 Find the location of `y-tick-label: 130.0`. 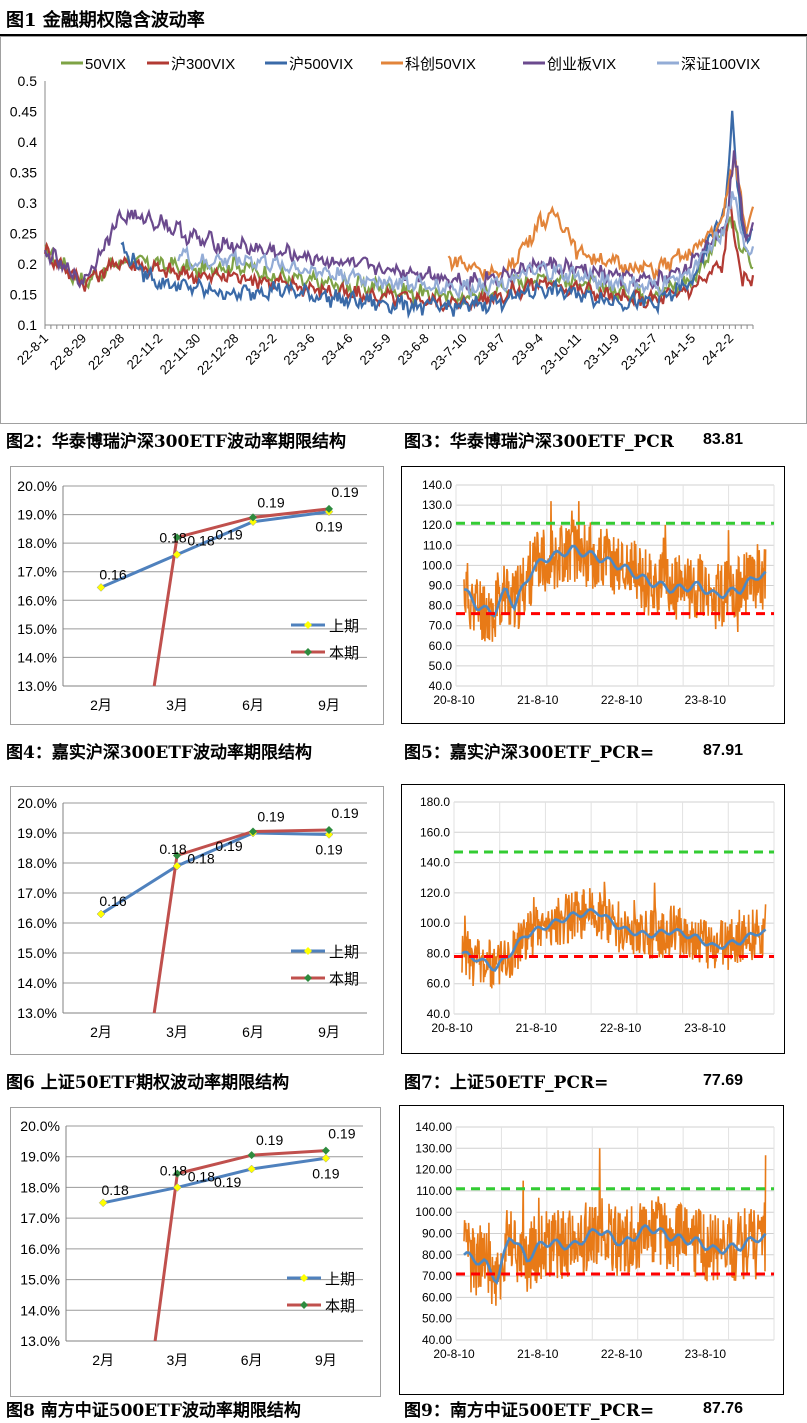

y-tick-label: 130.0 is located at coordinates (437, 505).